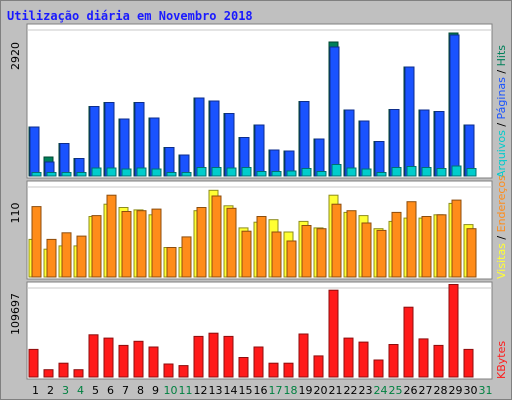 This screenshot has width=512, height=401. Describe the element at coordinates (201, 390) in the screenshot. I see `day-label-12: 12` at that location.